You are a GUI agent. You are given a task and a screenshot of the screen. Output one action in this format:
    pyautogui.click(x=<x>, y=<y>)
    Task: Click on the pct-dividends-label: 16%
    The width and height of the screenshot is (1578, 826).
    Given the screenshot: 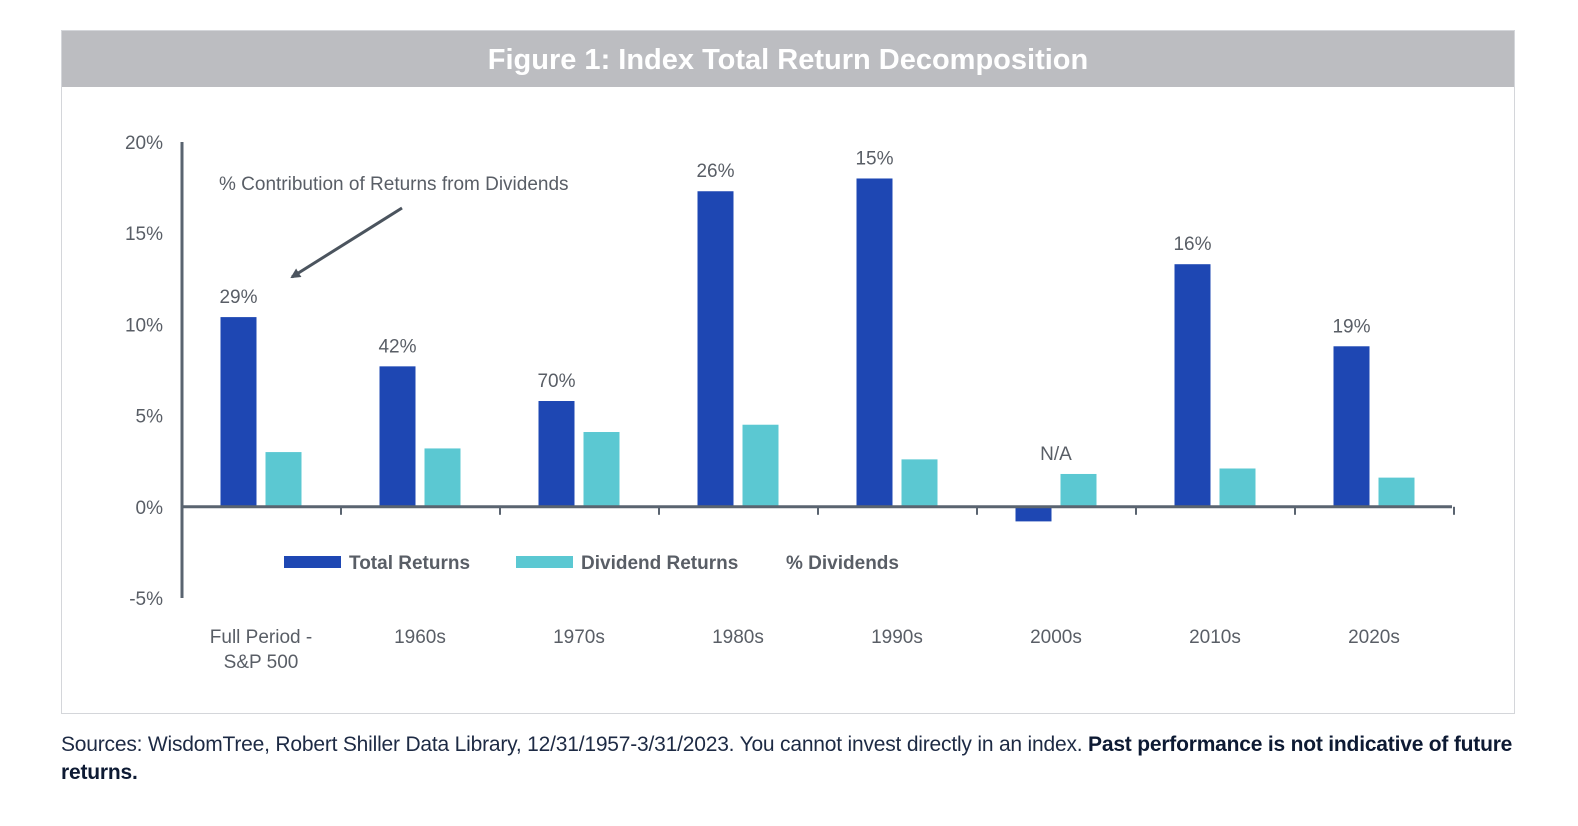 What is the action you would take?
    pyautogui.click(x=1192, y=244)
    